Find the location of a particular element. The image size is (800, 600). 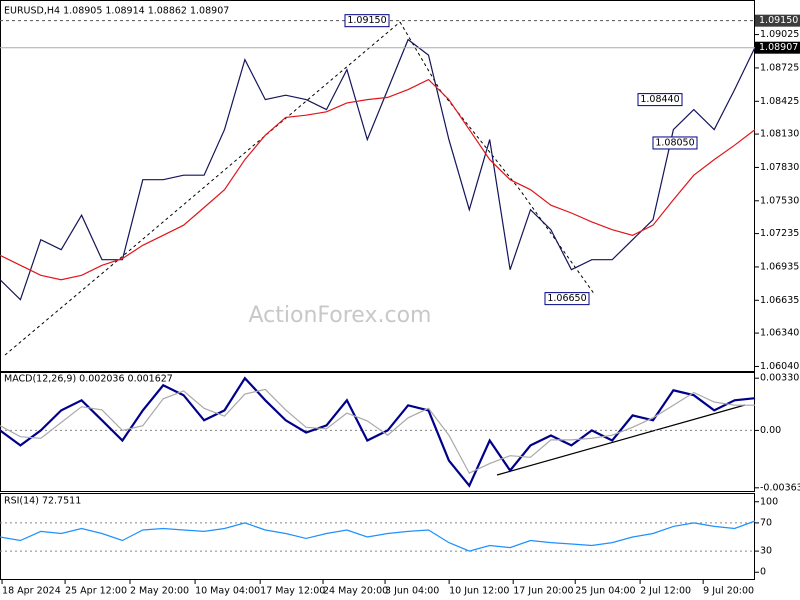

macd-trend-line is located at coordinates (621, 440).